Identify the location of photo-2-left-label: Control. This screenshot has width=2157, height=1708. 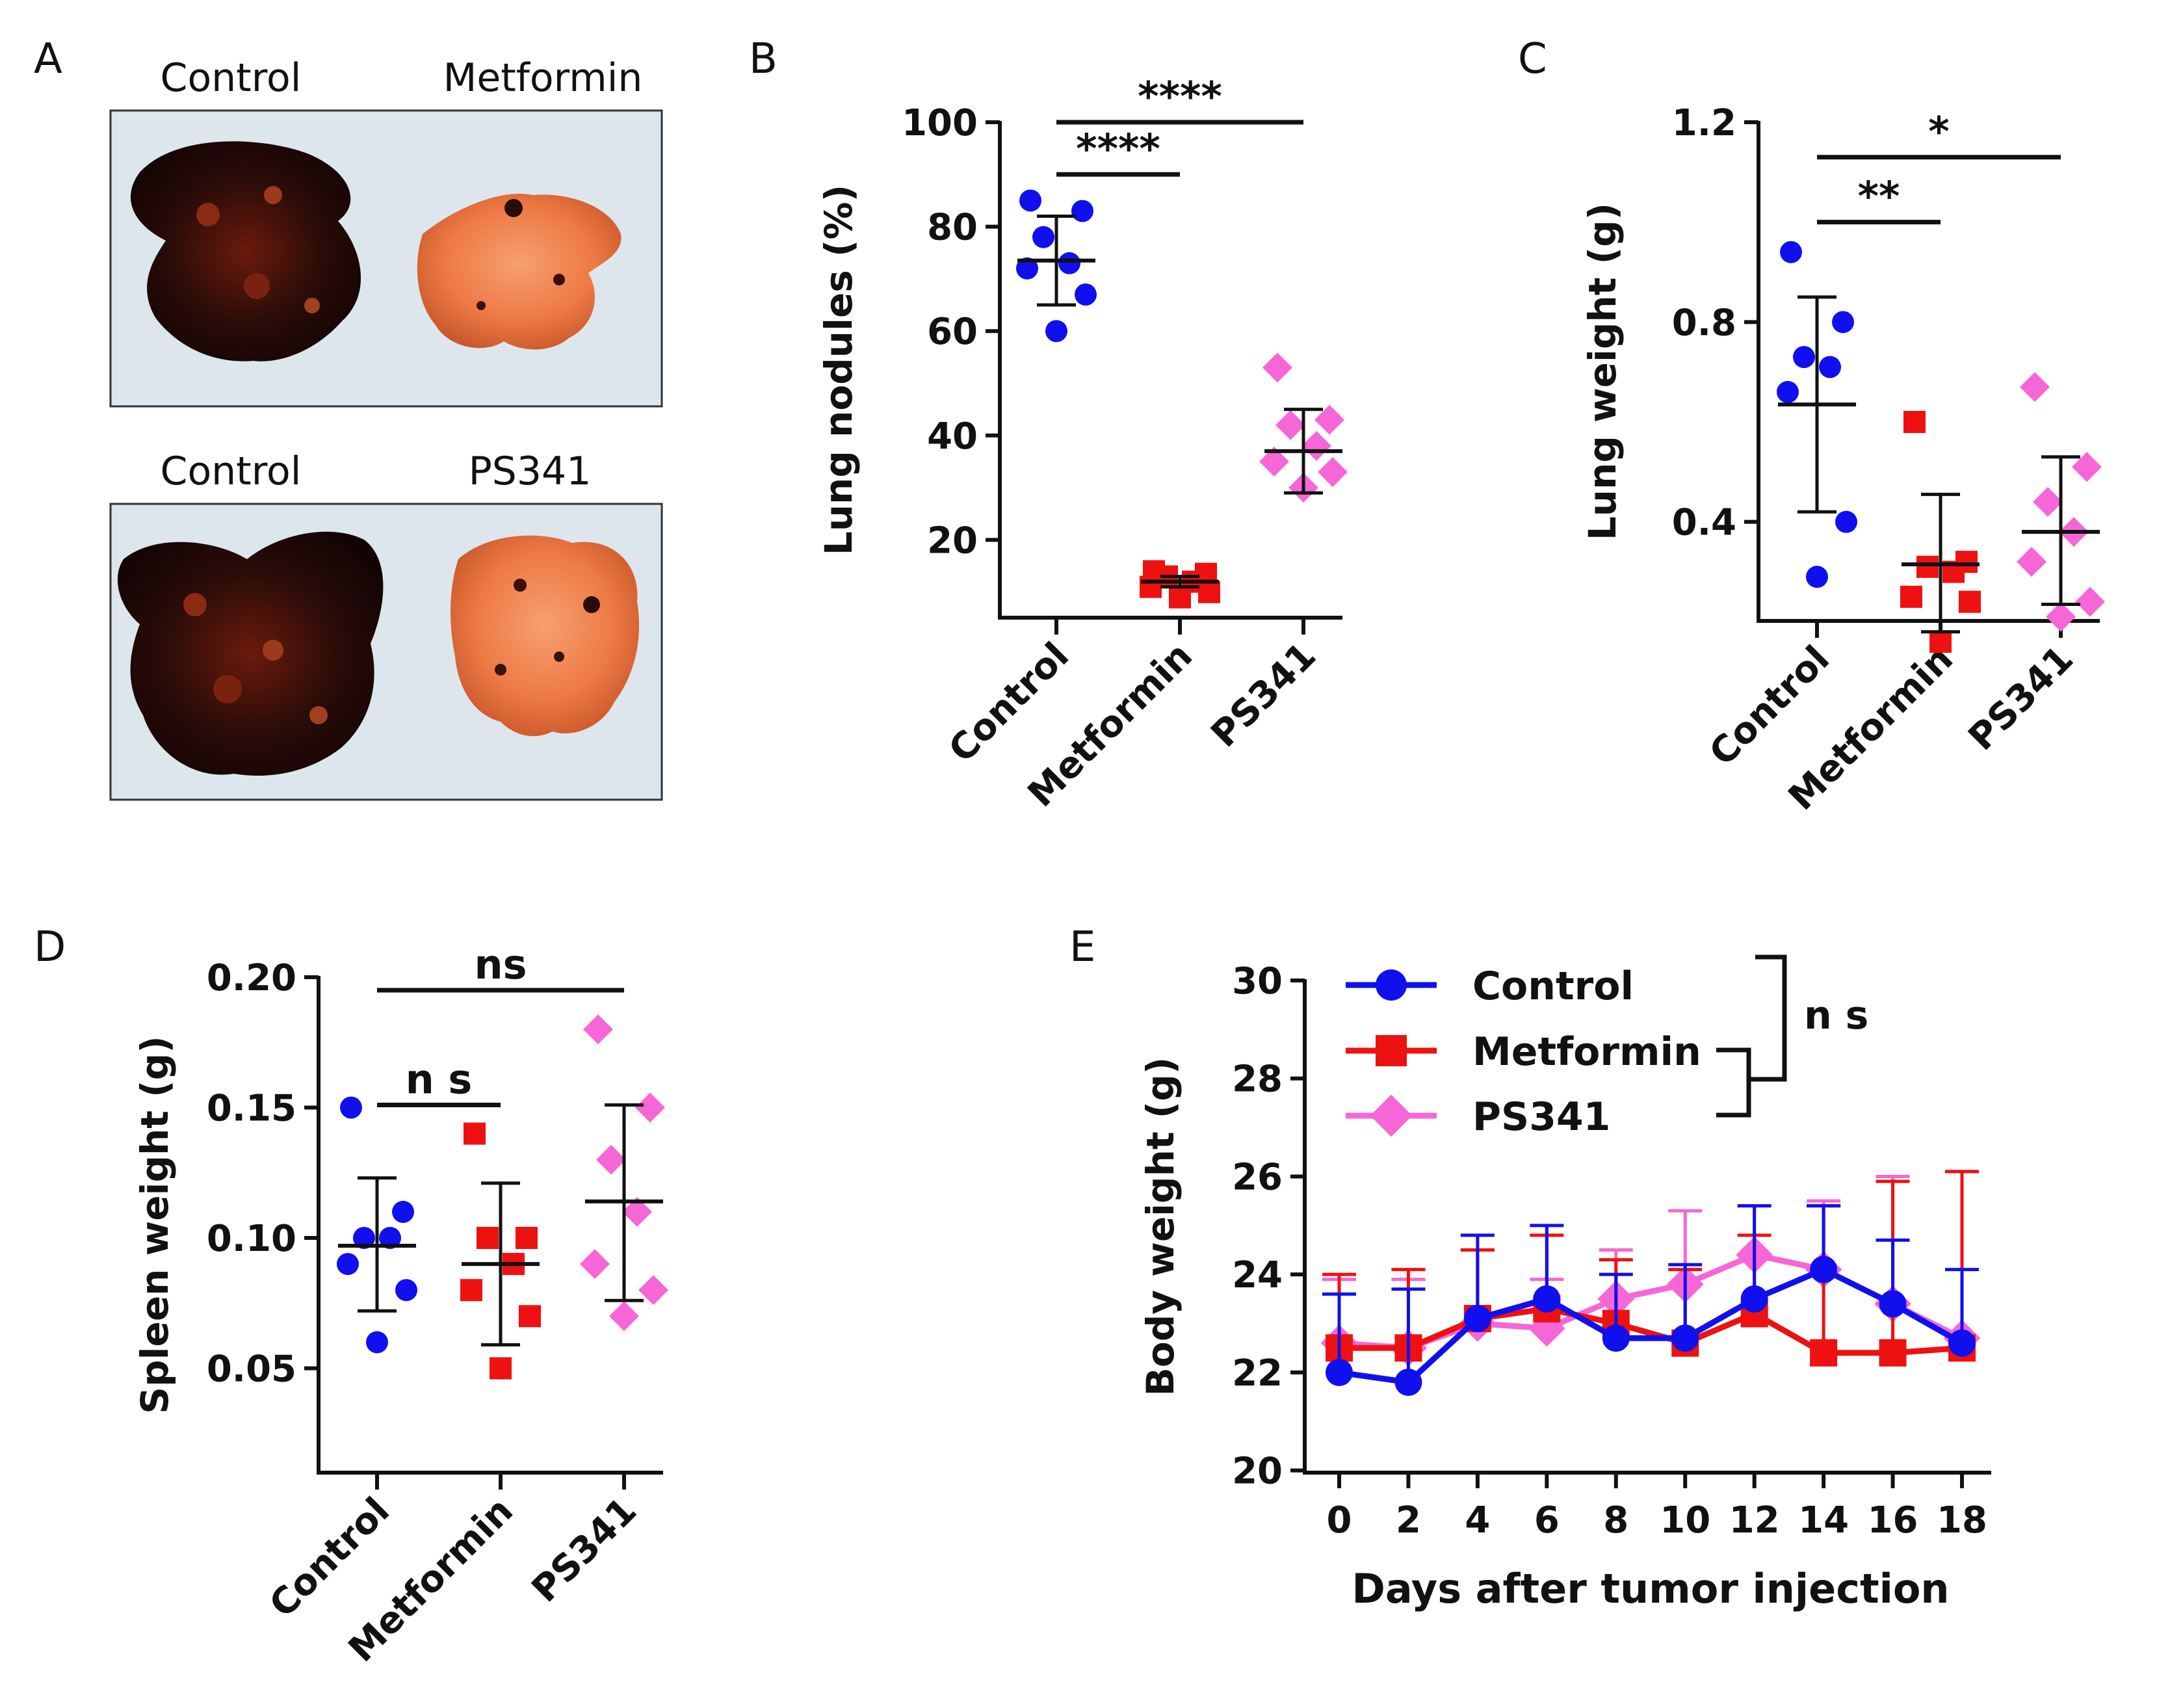
(231, 471).